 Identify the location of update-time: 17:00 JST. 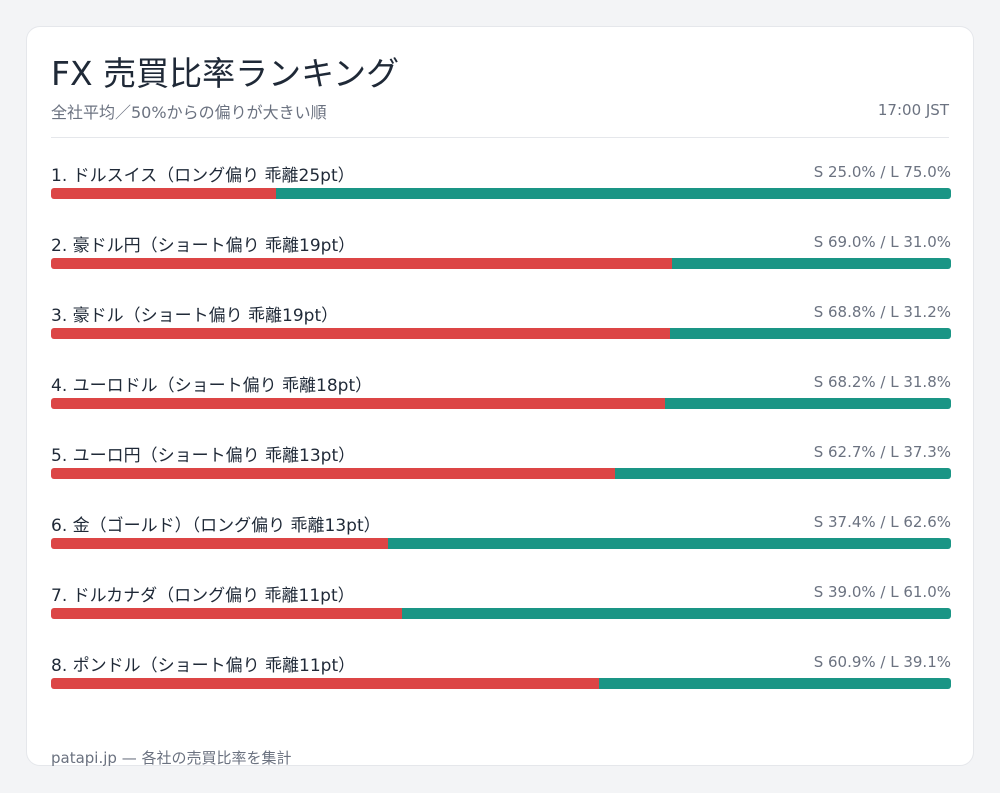
(913, 110).